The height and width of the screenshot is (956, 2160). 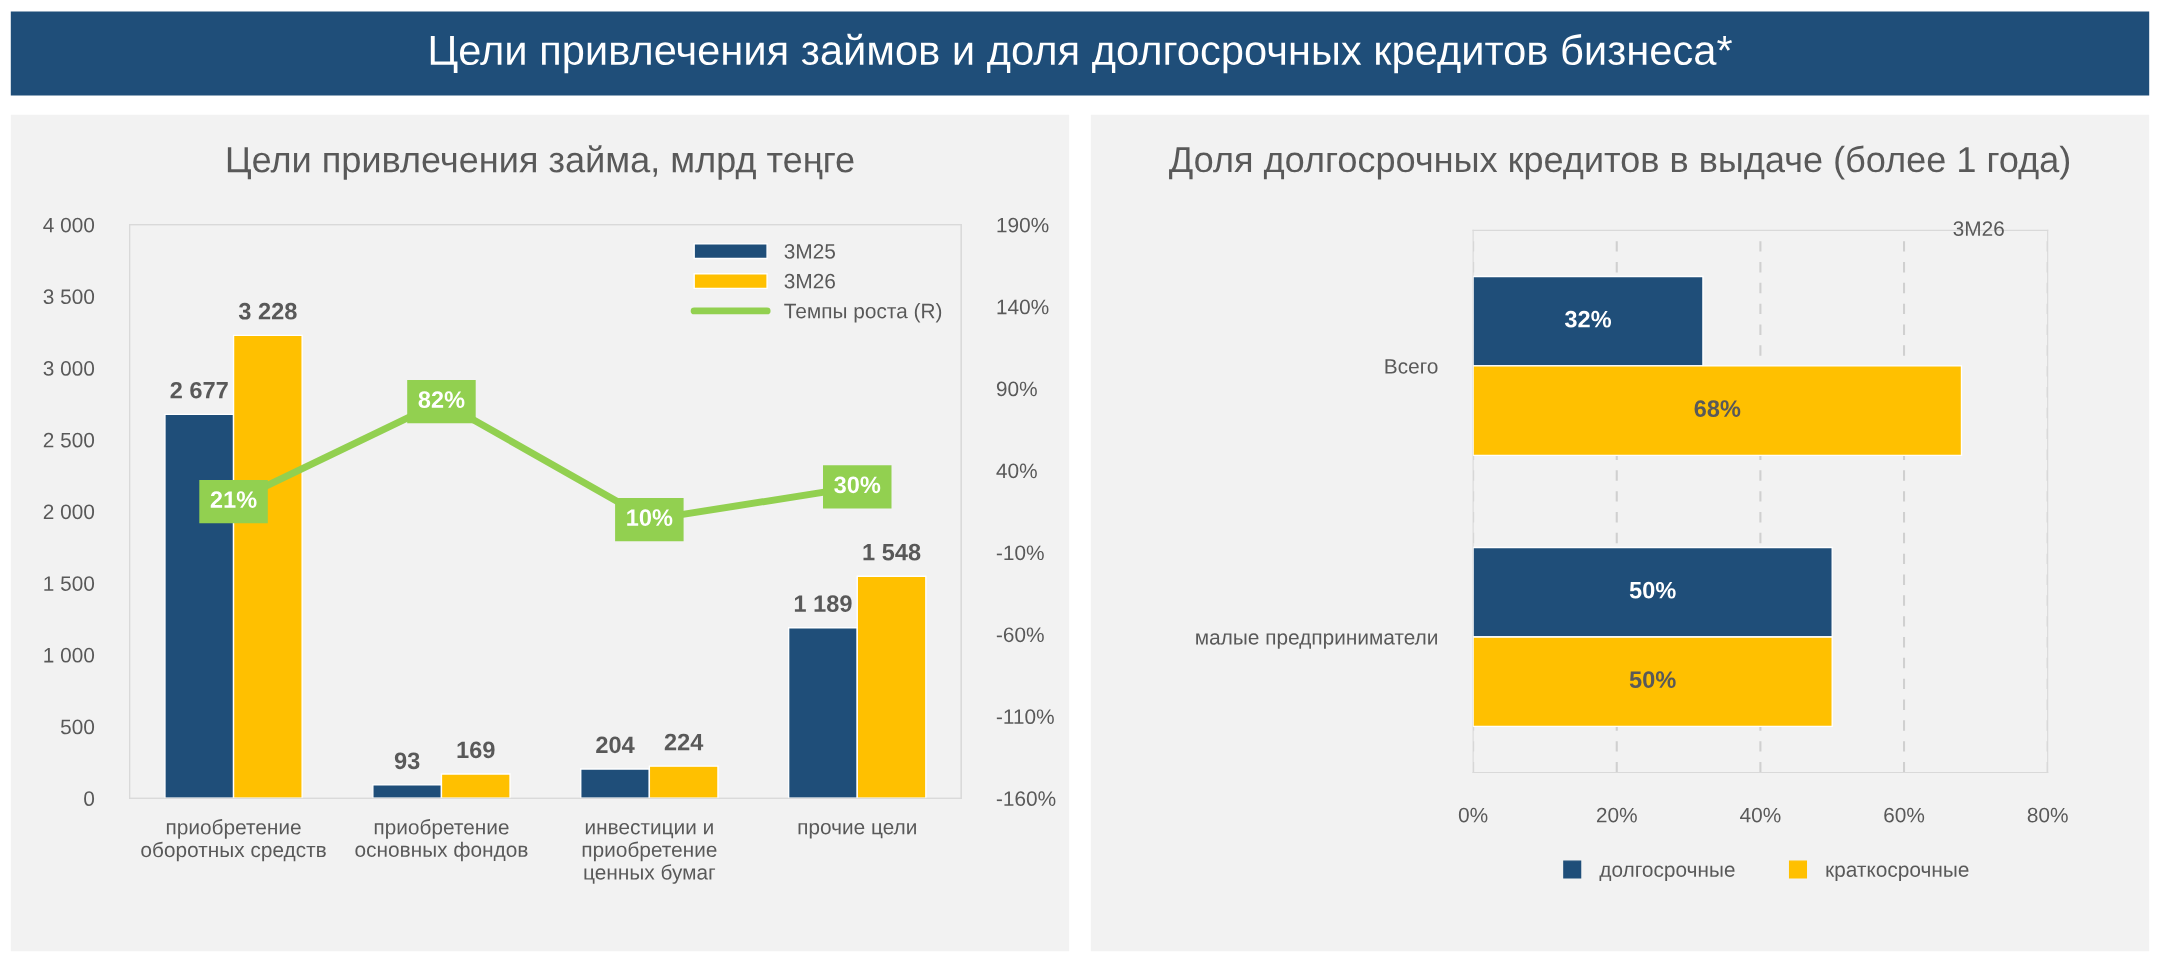 What do you see at coordinates (615, 745) in the screenshot?
I see `data-label: 204` at bounding box center [615, 745].